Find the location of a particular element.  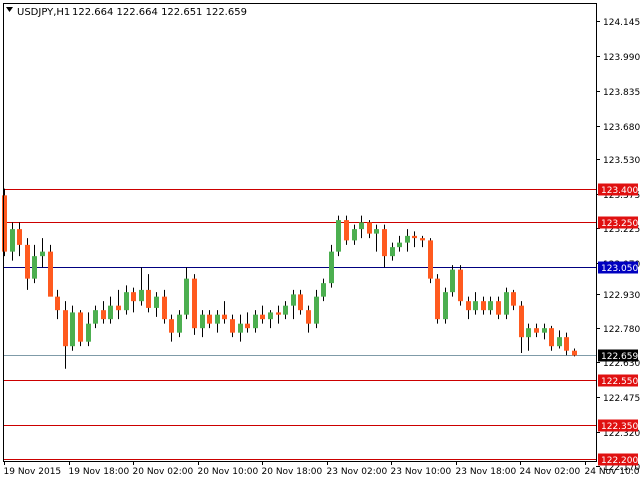

time-tick-label: 23 Nov 02:00 is located at coordinates (357, 472).